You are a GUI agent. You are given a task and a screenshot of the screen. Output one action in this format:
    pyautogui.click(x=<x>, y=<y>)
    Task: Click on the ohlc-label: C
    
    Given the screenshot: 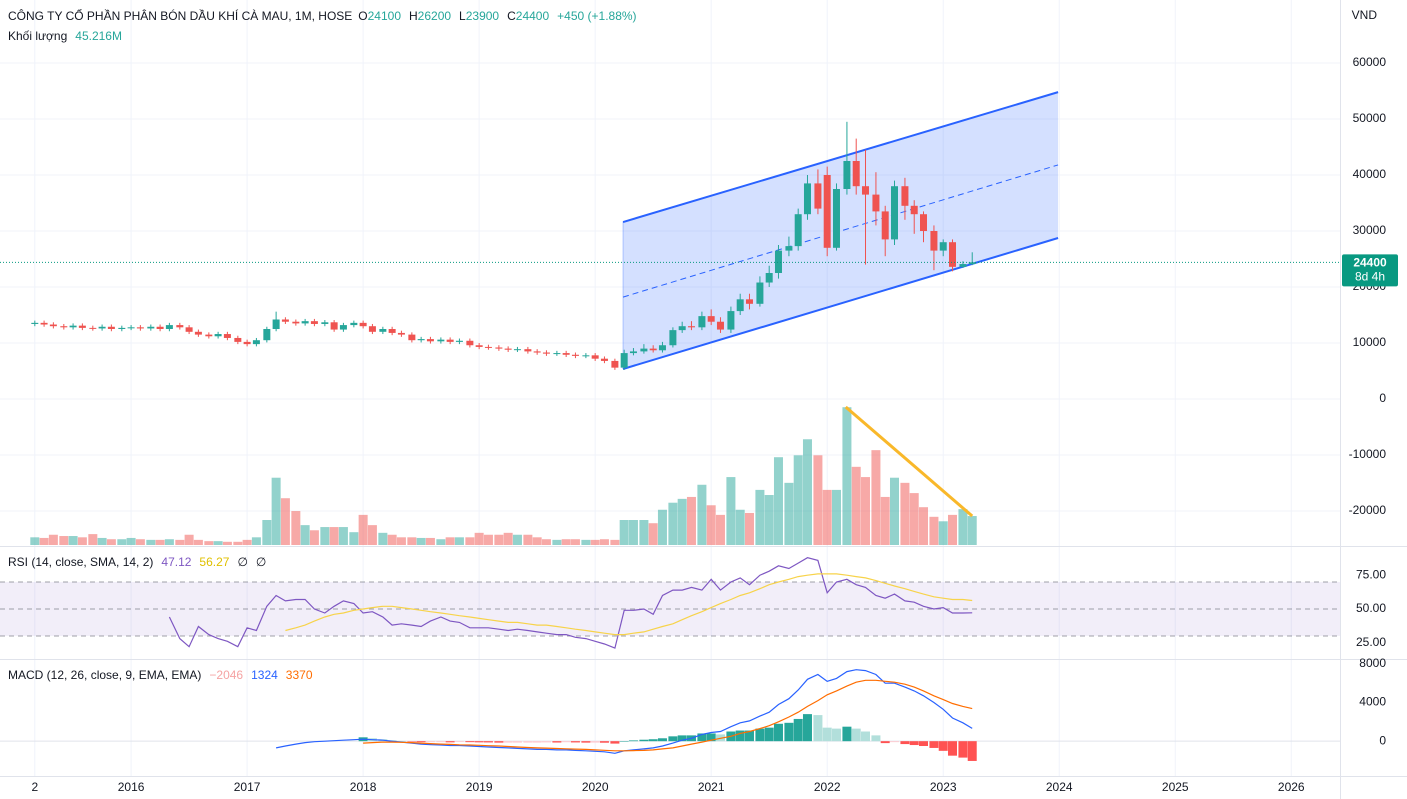 What is the action you would take?
    pyautogui.click(x=511, y=16)
    